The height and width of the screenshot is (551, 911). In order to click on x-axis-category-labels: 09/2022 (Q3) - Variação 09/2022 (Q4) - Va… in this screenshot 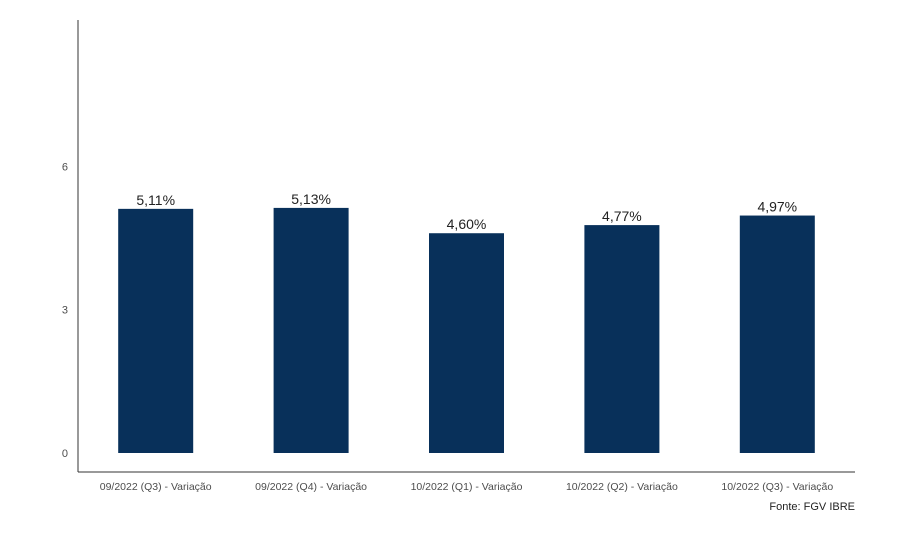, I will do `click(467, 487)`.